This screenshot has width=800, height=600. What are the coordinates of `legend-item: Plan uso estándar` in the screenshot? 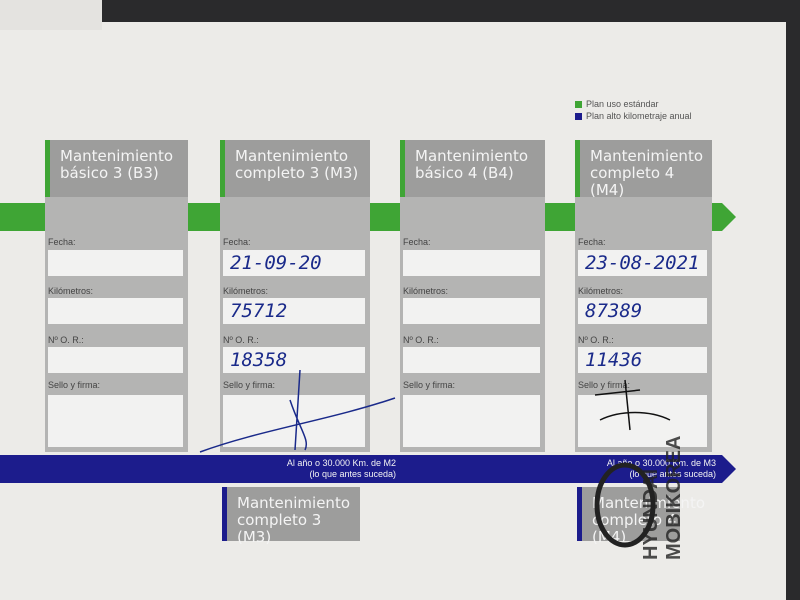 It's located at (633, 104).